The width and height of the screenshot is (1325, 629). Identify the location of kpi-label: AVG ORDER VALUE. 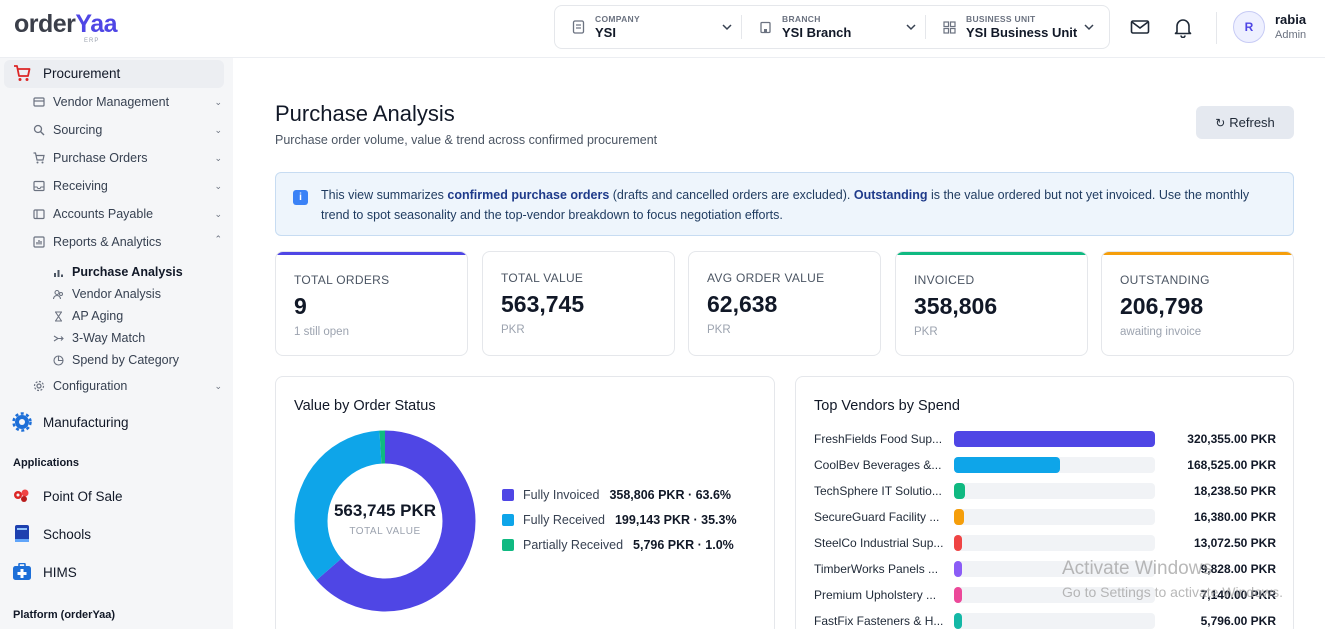
(766, 278).